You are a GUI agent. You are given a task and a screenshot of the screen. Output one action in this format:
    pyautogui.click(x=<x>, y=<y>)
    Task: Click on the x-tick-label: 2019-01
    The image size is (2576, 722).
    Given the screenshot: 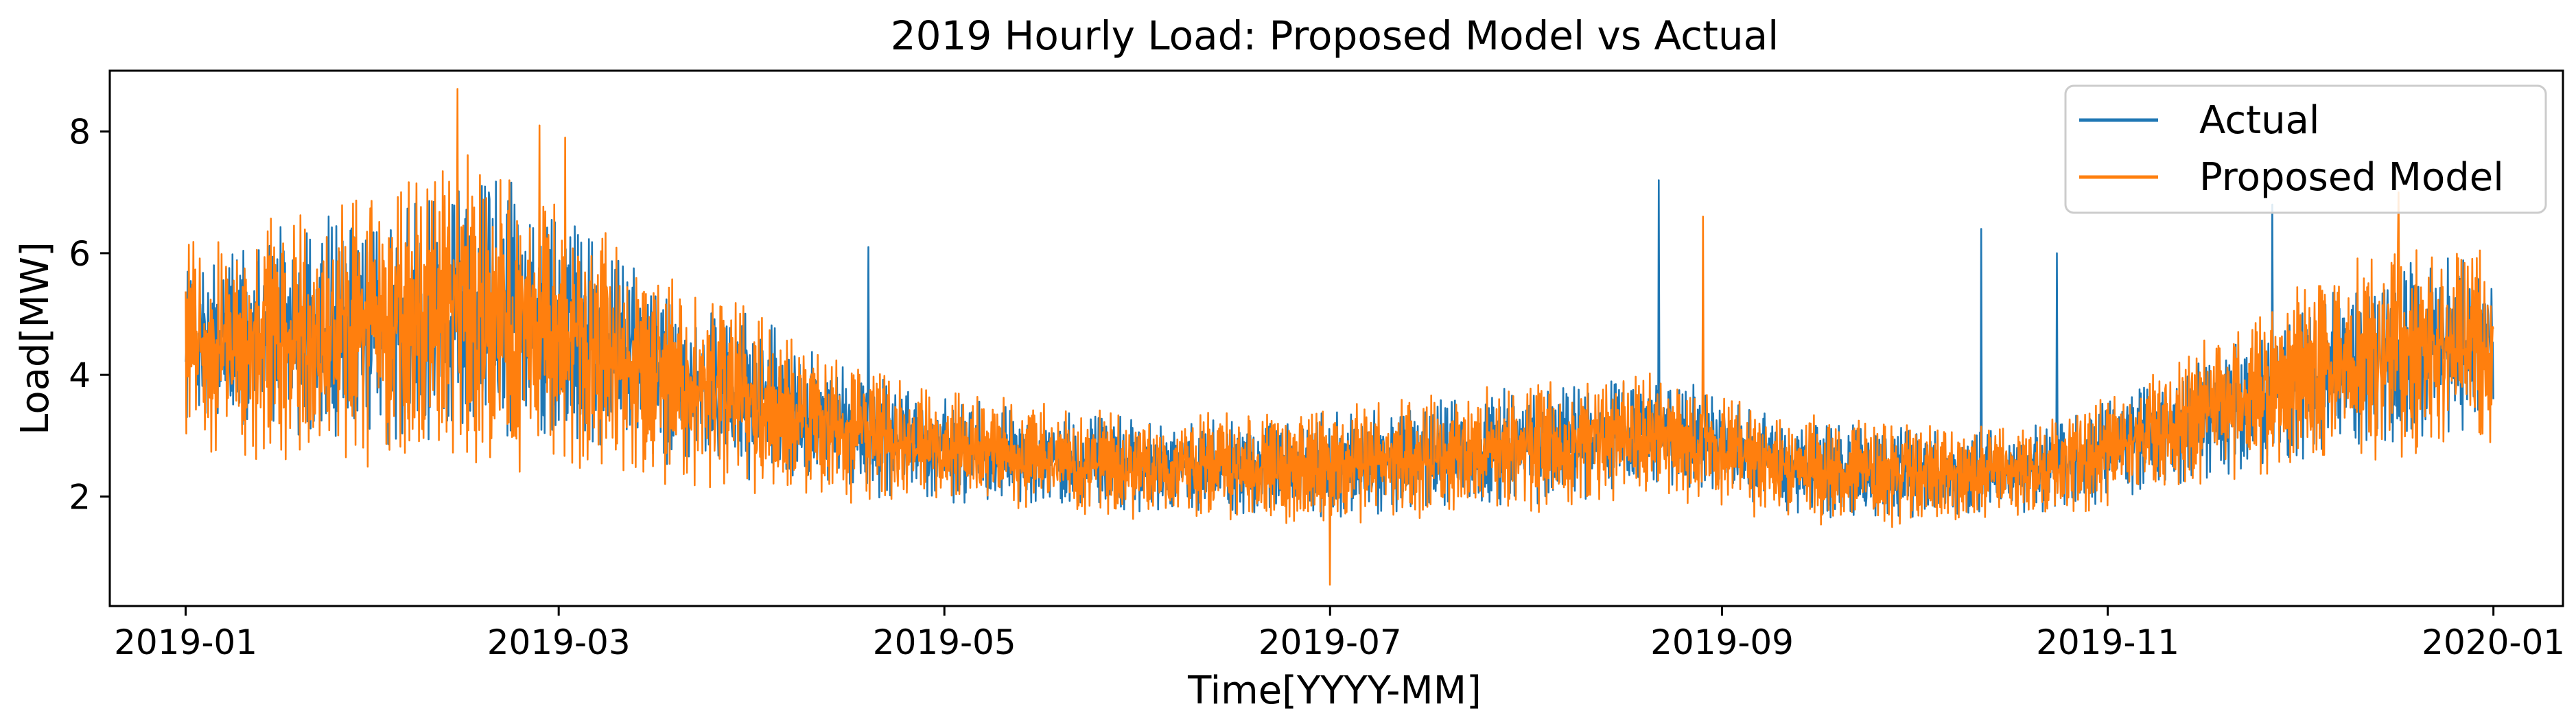 What is the action you would take?
    pyautogui.click(x=185, y=642)
    